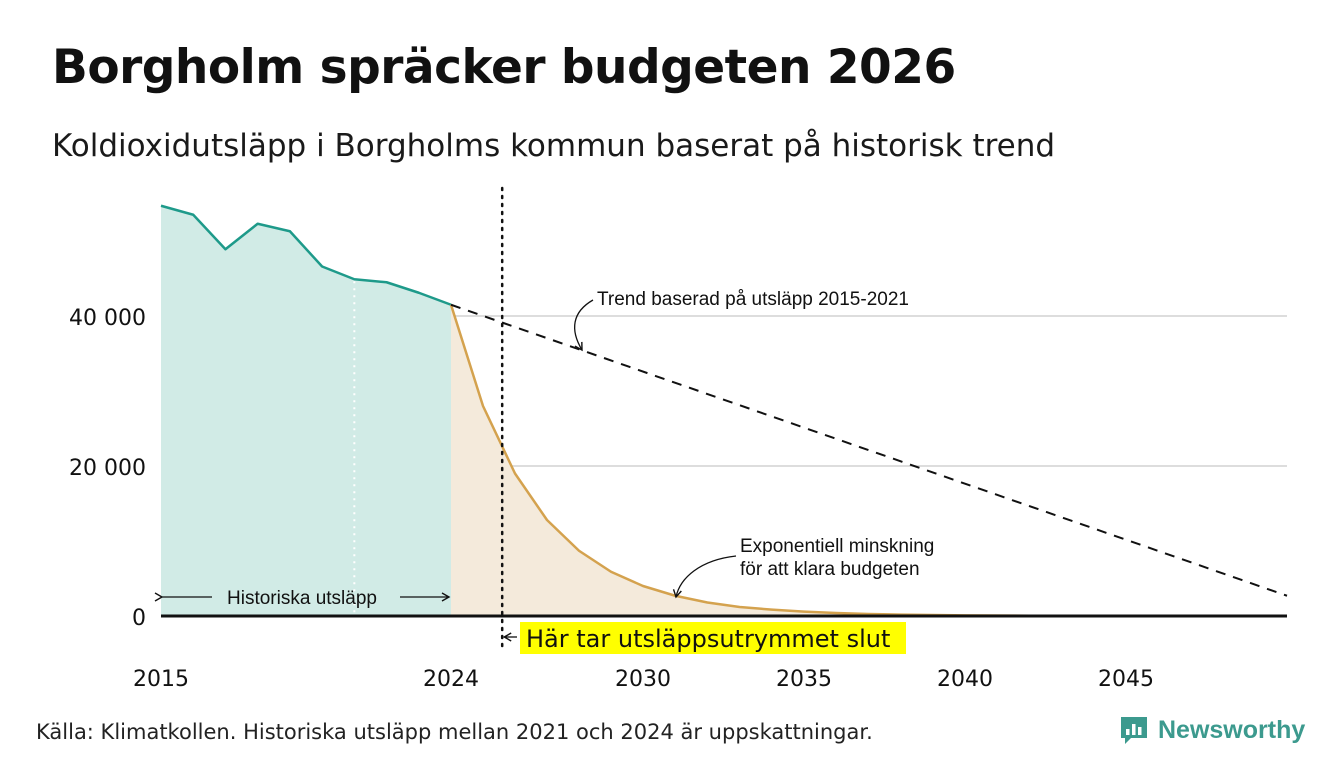 The image size is (1340, 780). Describe the element at coordinates (306, 255) in the screenshot. I see `historical-line` at that location.